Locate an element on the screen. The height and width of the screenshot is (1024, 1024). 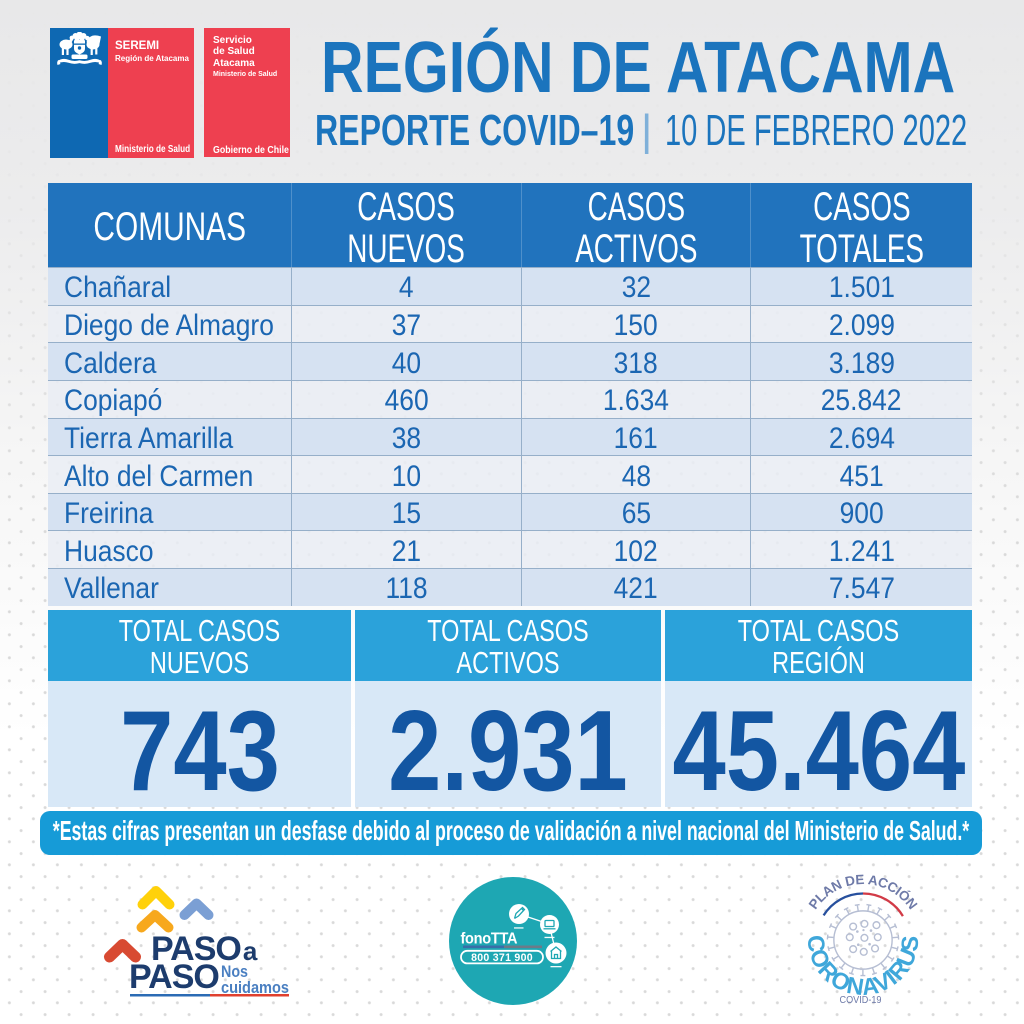
svg-text: cuidamos is located at coordinates (255, 987).